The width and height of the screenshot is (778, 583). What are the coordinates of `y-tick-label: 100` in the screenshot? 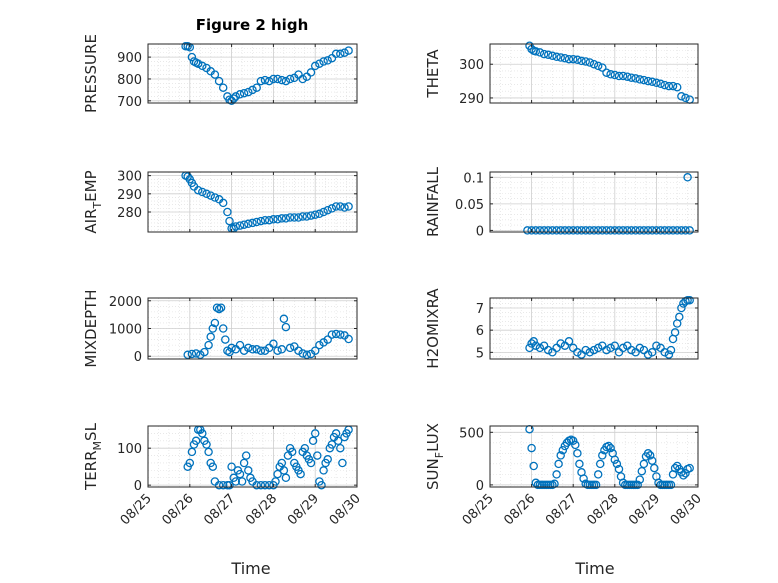 It's located at (129, 449).